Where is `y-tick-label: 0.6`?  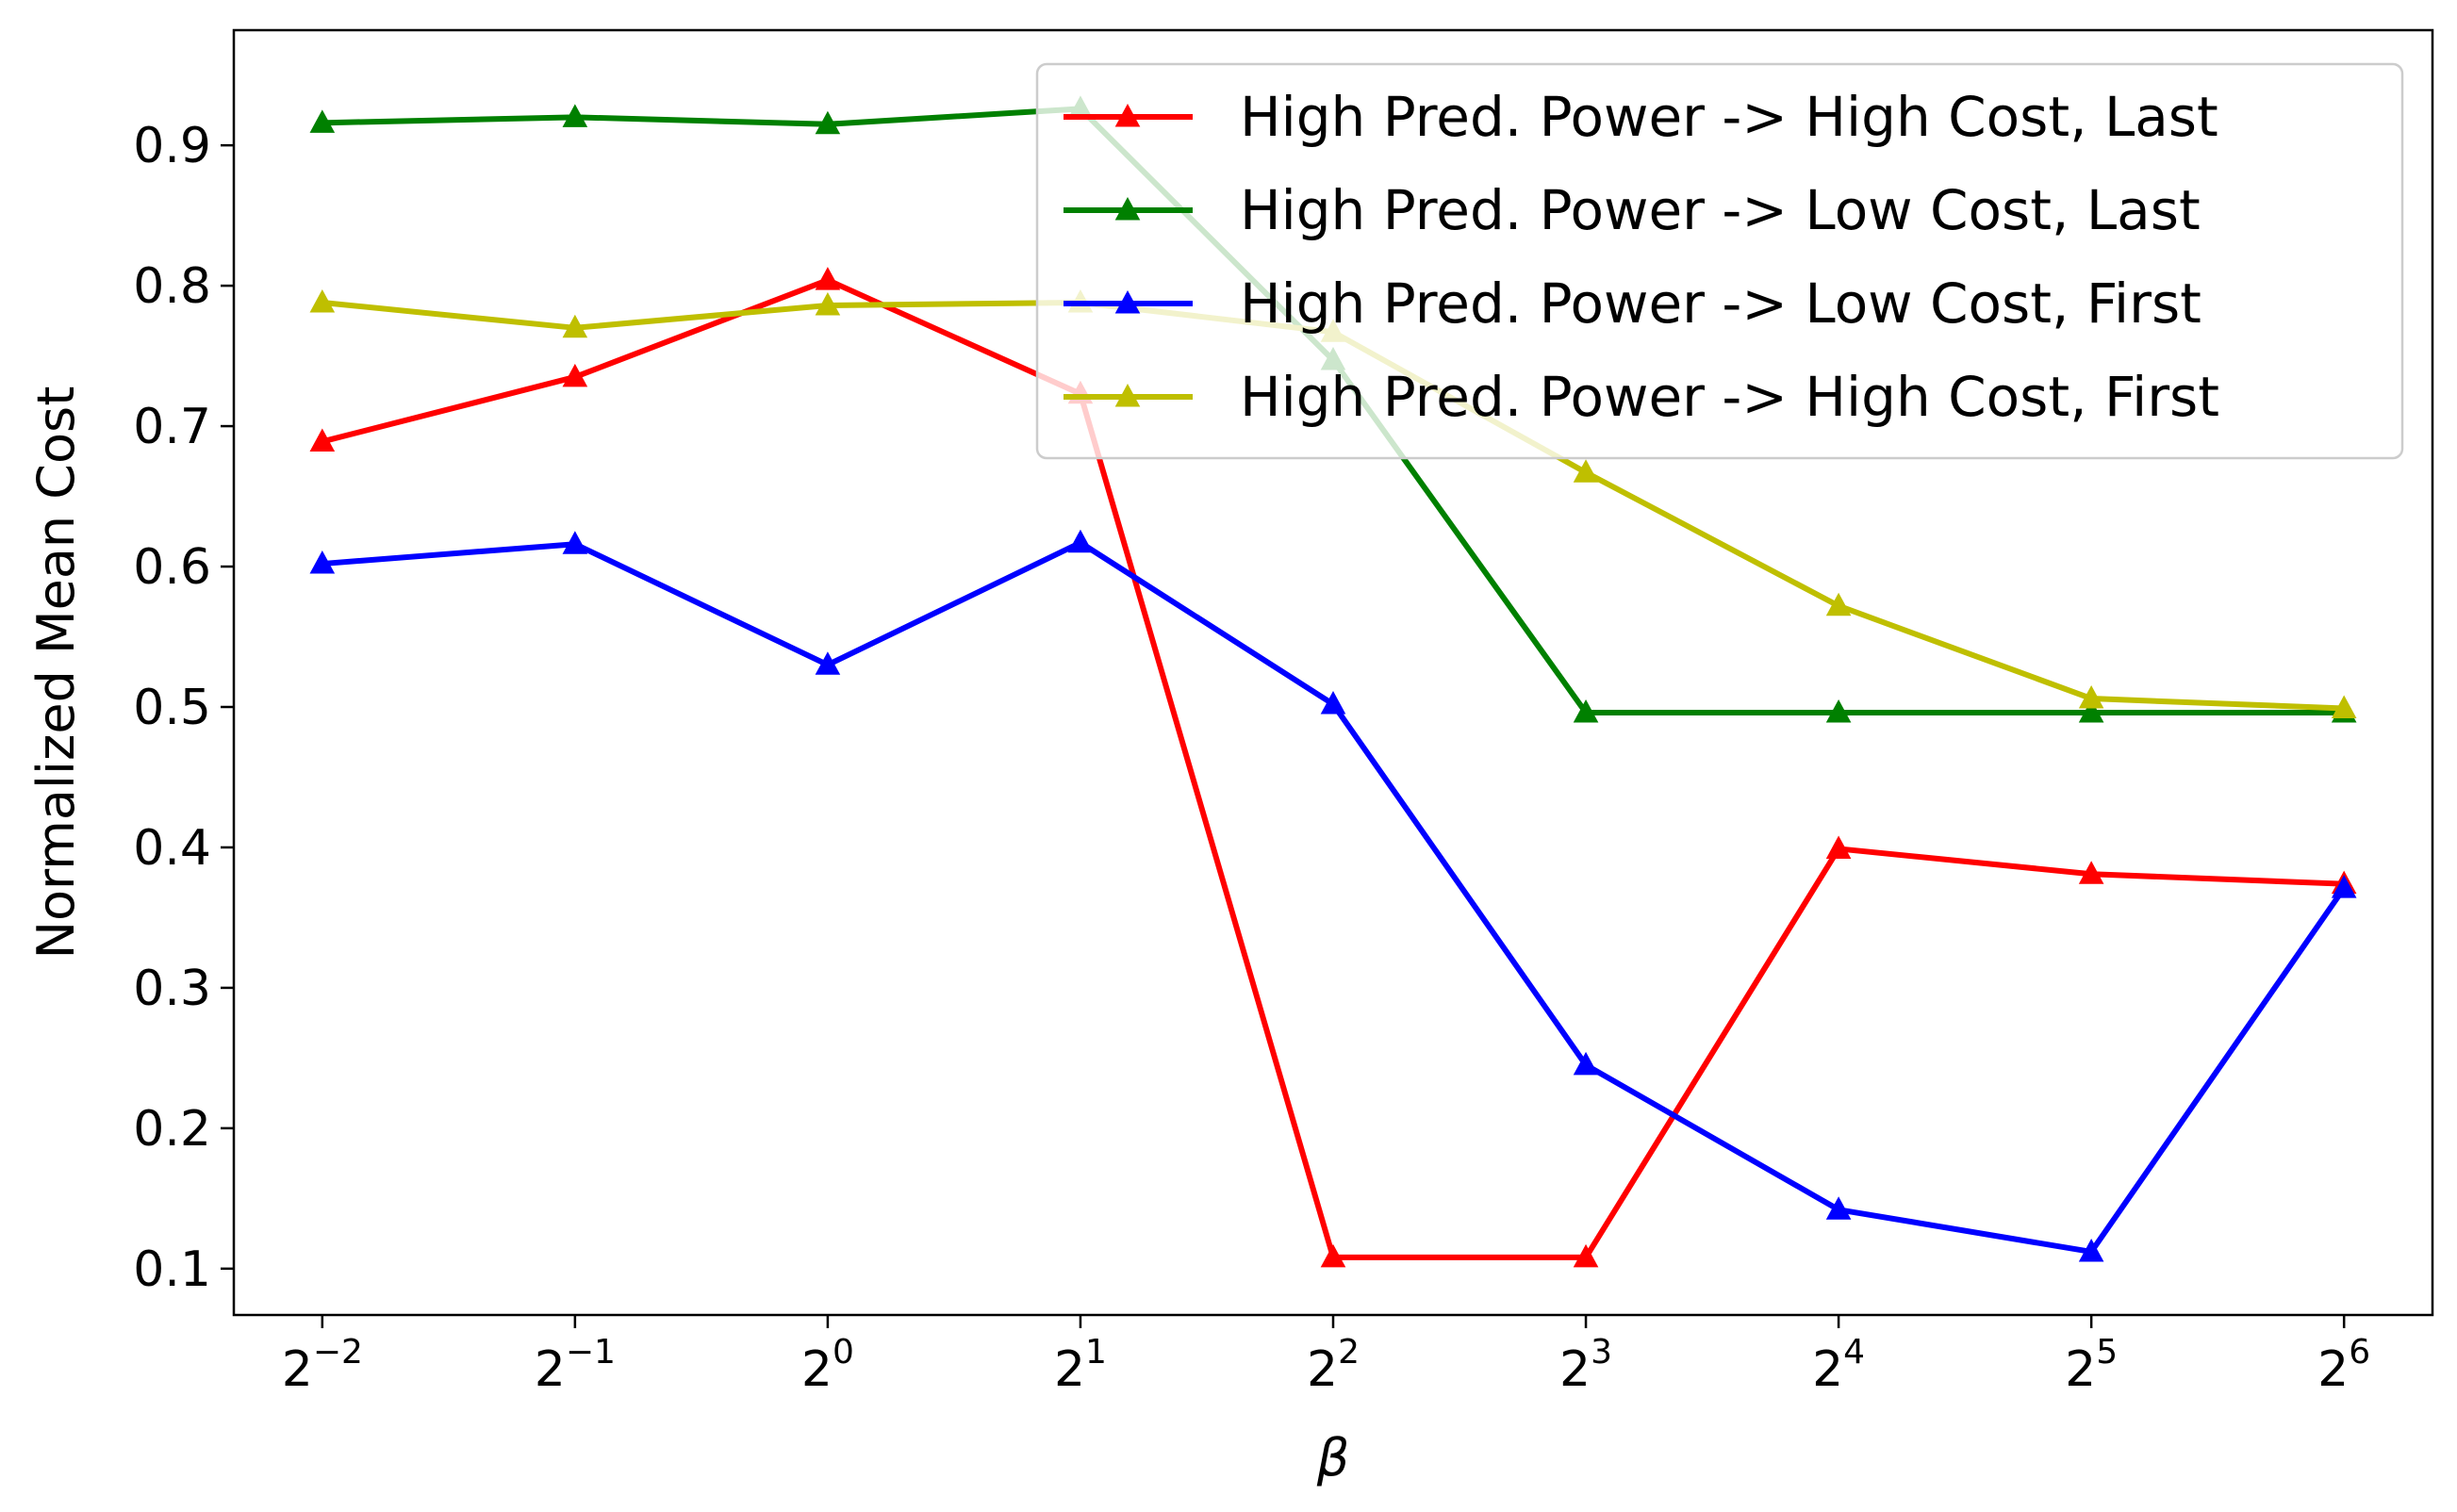 y-tick-label: 0.6 is located at coordinates (172, 567).